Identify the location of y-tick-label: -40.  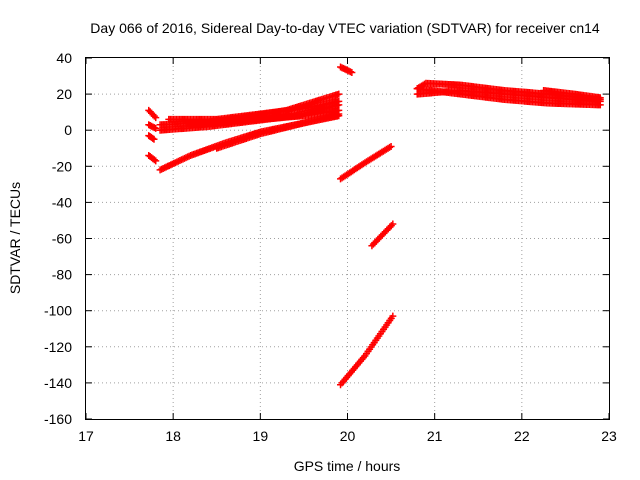
(62, 202).